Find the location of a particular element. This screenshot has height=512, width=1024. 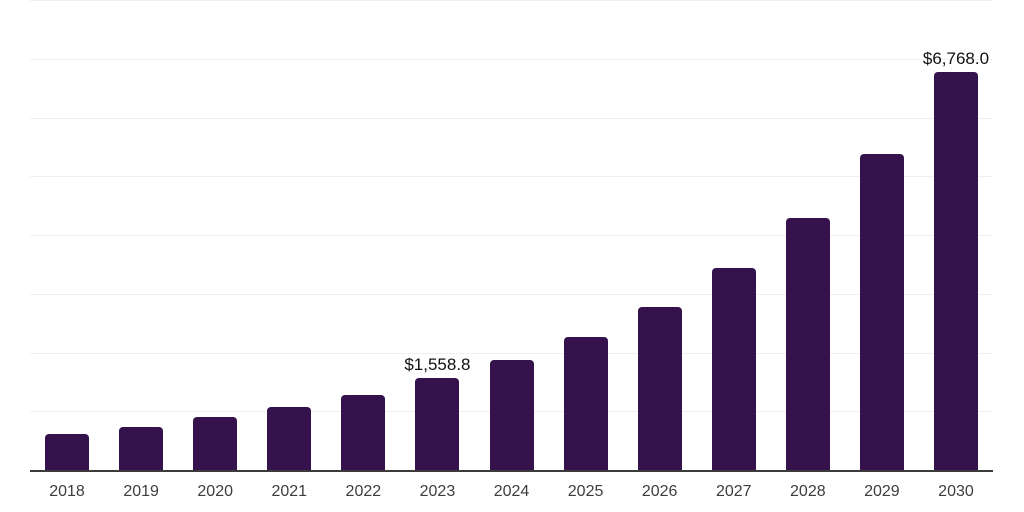

bar-group-2024 is located at coordinates (511, 235).